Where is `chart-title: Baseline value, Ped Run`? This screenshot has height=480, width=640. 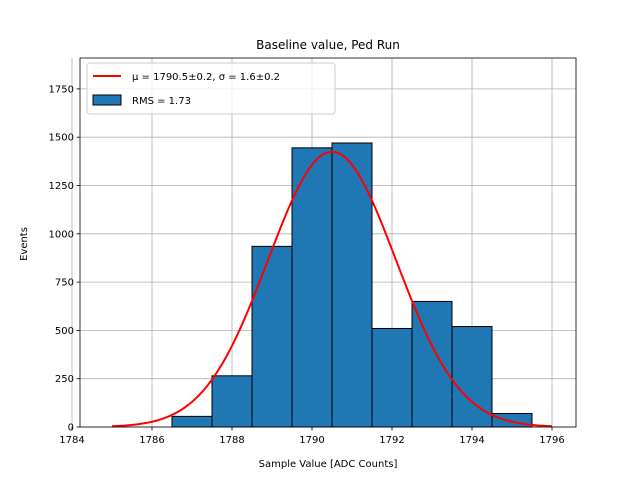 chart-title: Baseline value, Ped Run is located at coordinates (328, 45).